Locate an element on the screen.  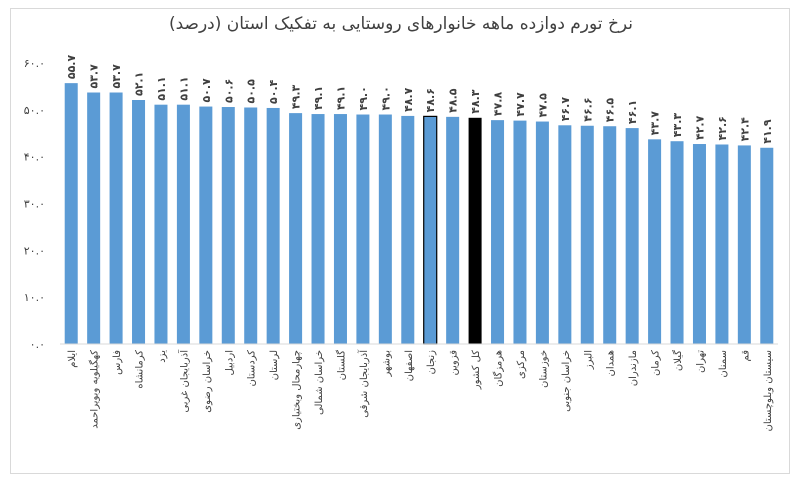
category-label: سیستان وبلوچستان is located at coordinates (768, 391).